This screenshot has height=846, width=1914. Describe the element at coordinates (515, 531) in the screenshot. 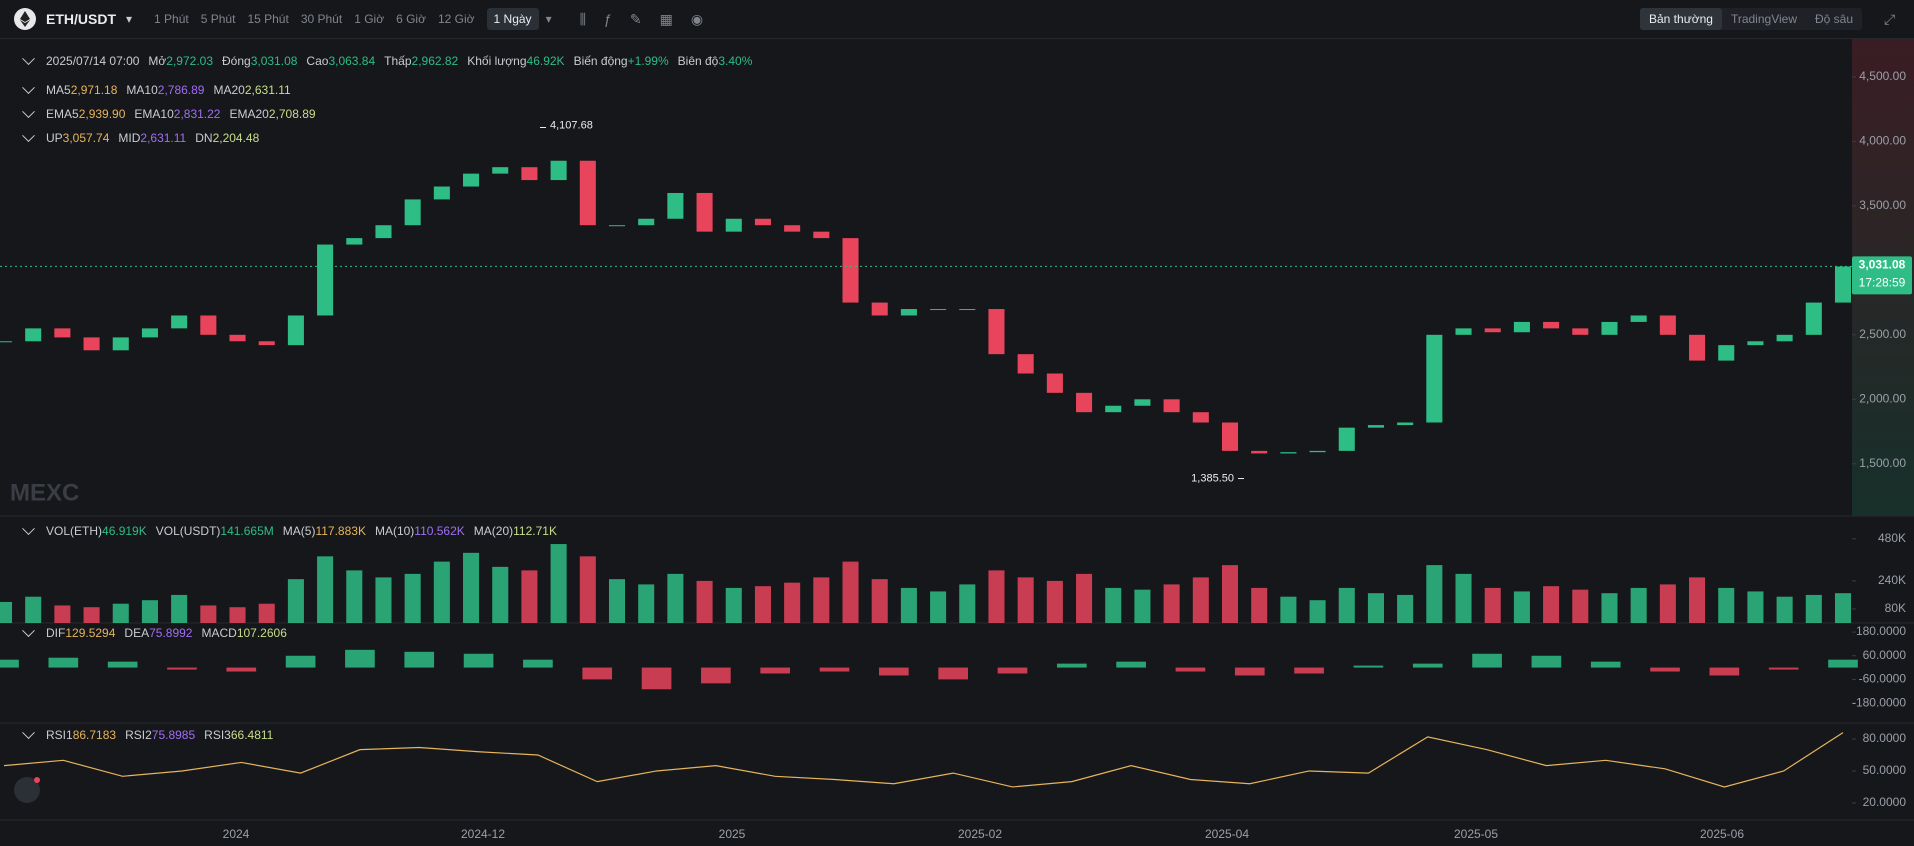

I see `indicator-item: MA(20)112.71K` at that location.